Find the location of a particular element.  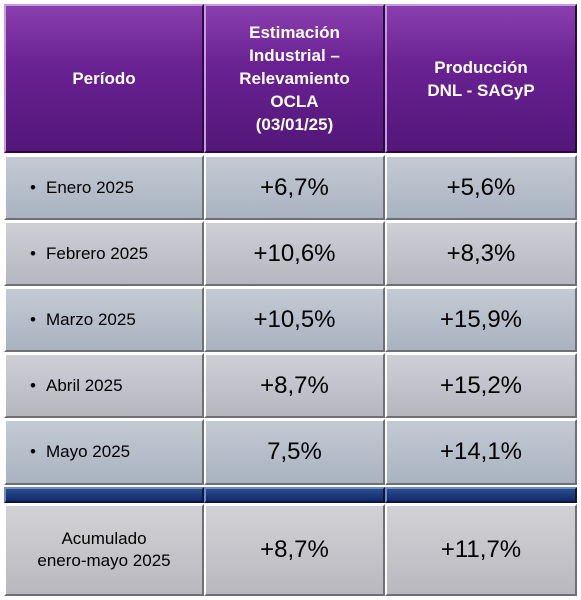

row-produccion: +14,1% is located at coordinates (481, 451).